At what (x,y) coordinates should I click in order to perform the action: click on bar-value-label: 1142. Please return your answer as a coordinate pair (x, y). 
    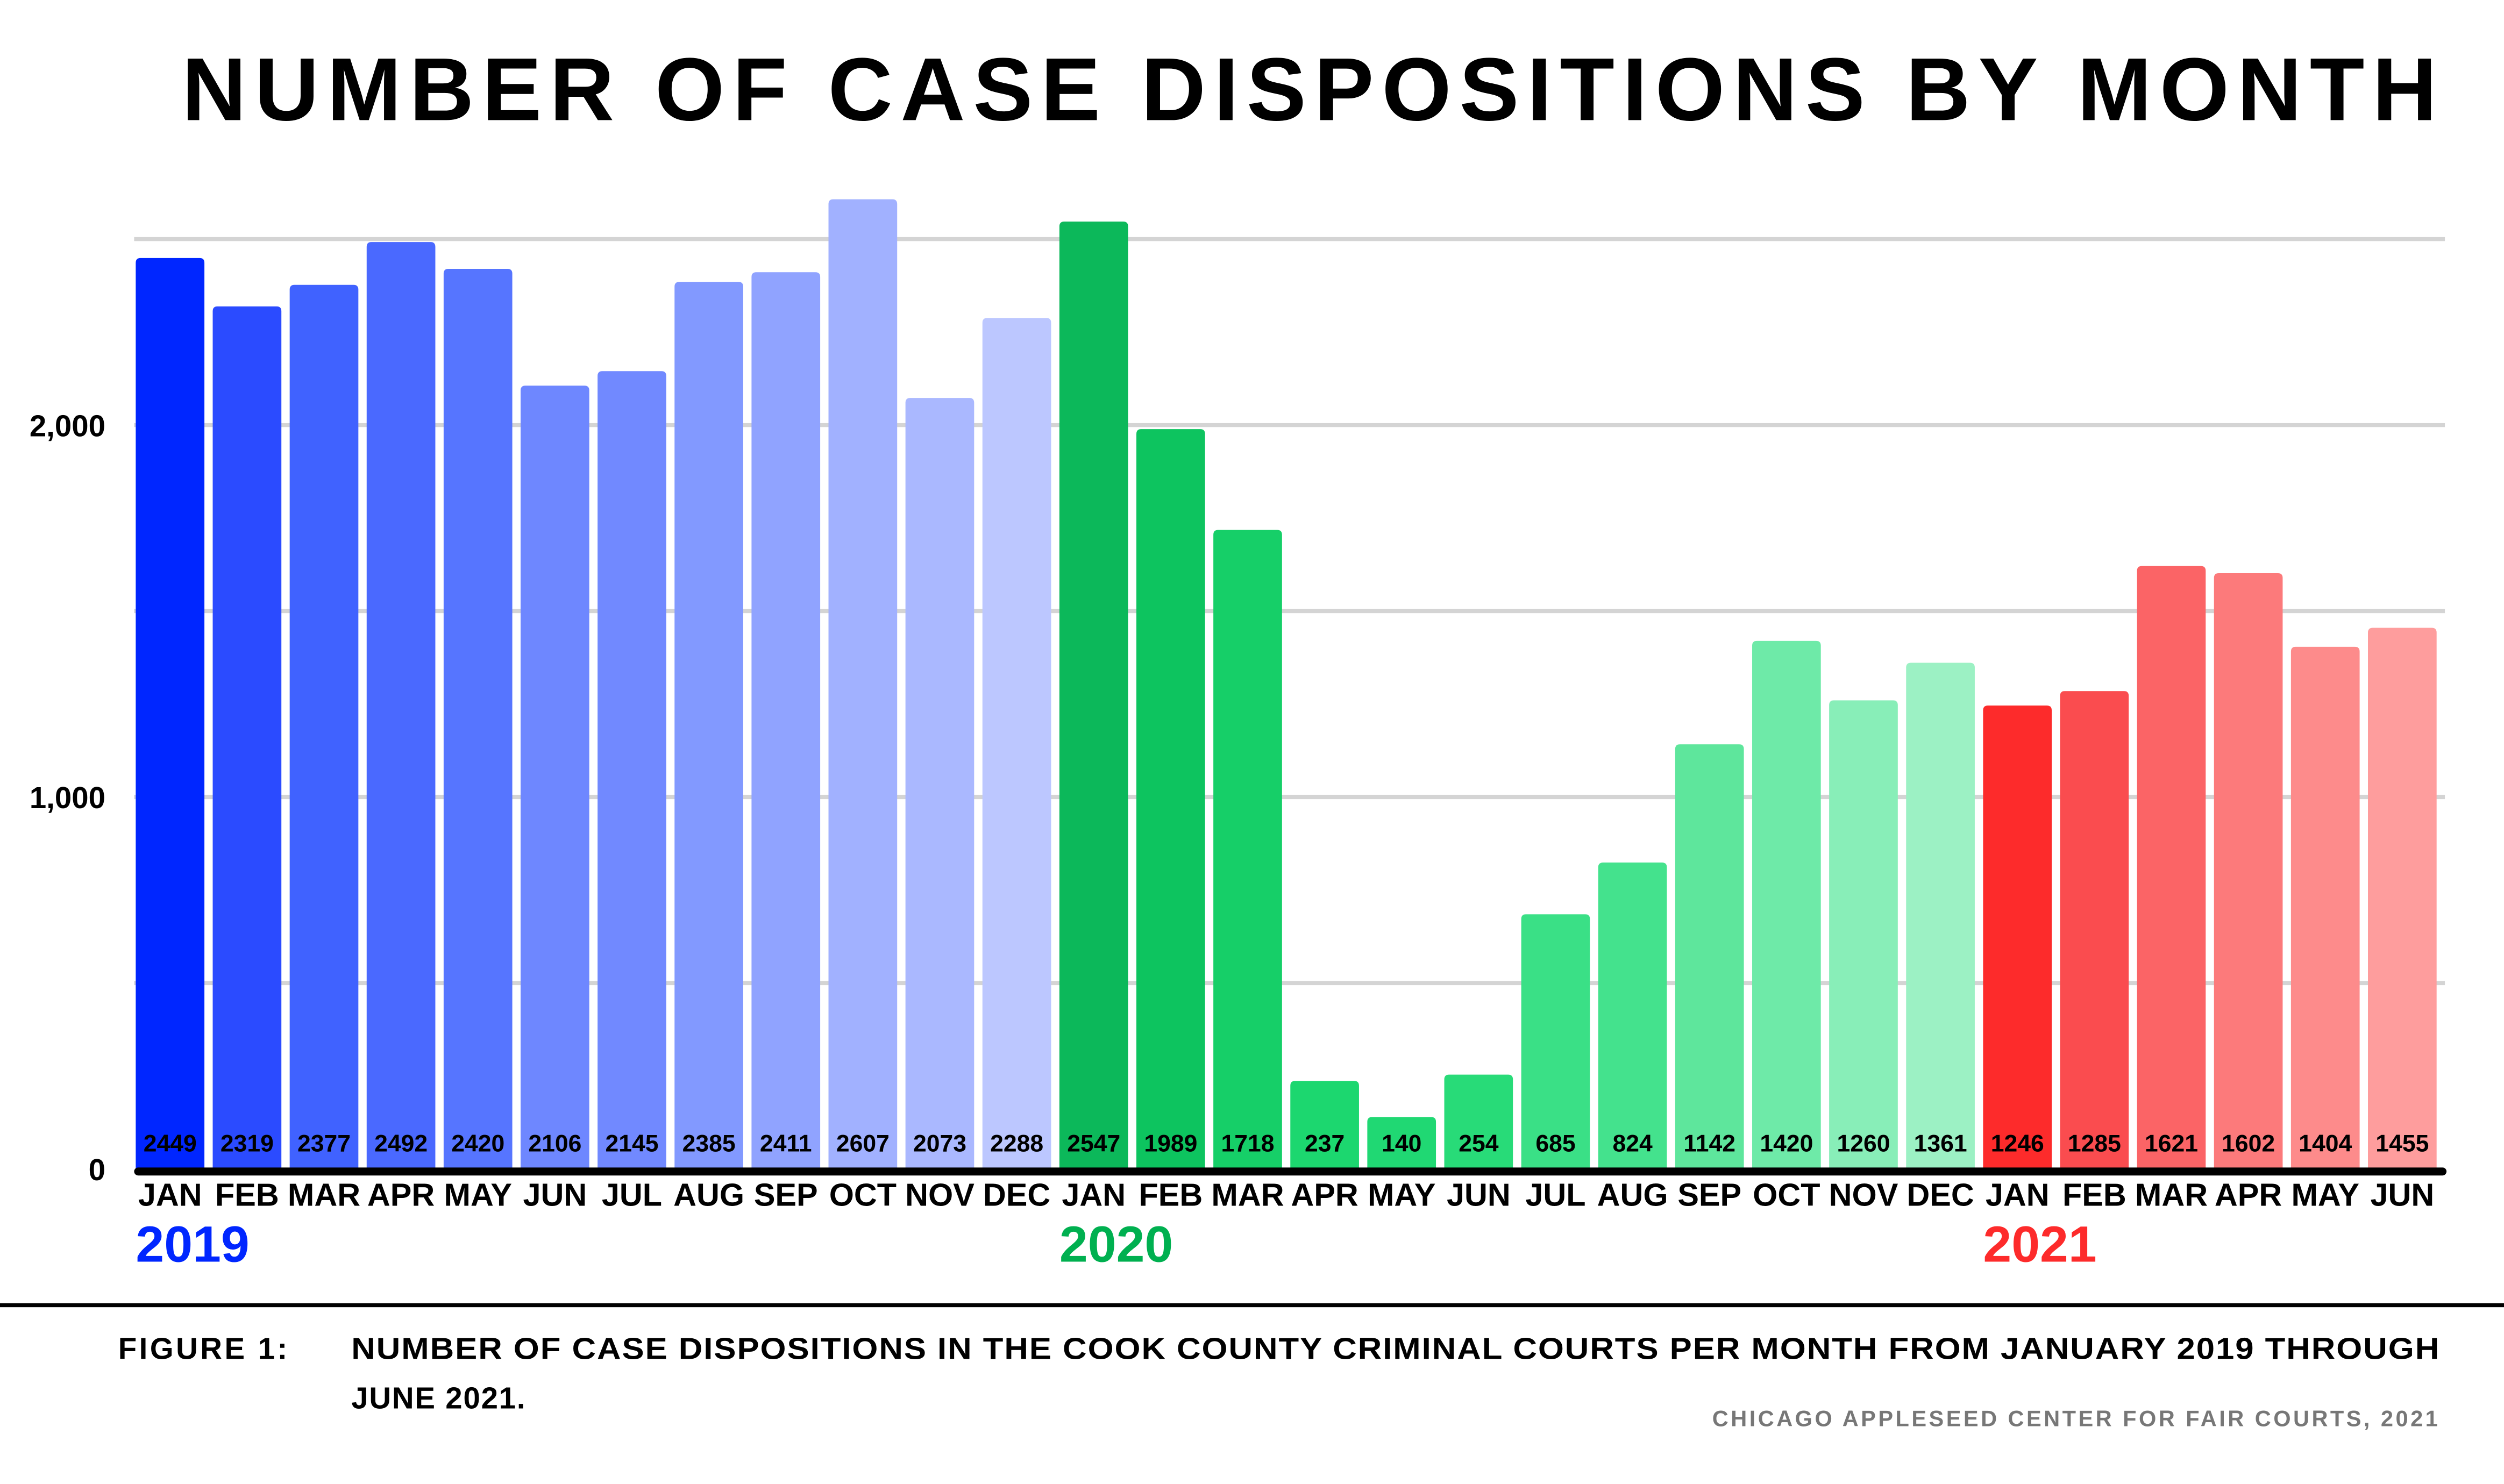
    Looking at the image, I should click on (1709, 1144).